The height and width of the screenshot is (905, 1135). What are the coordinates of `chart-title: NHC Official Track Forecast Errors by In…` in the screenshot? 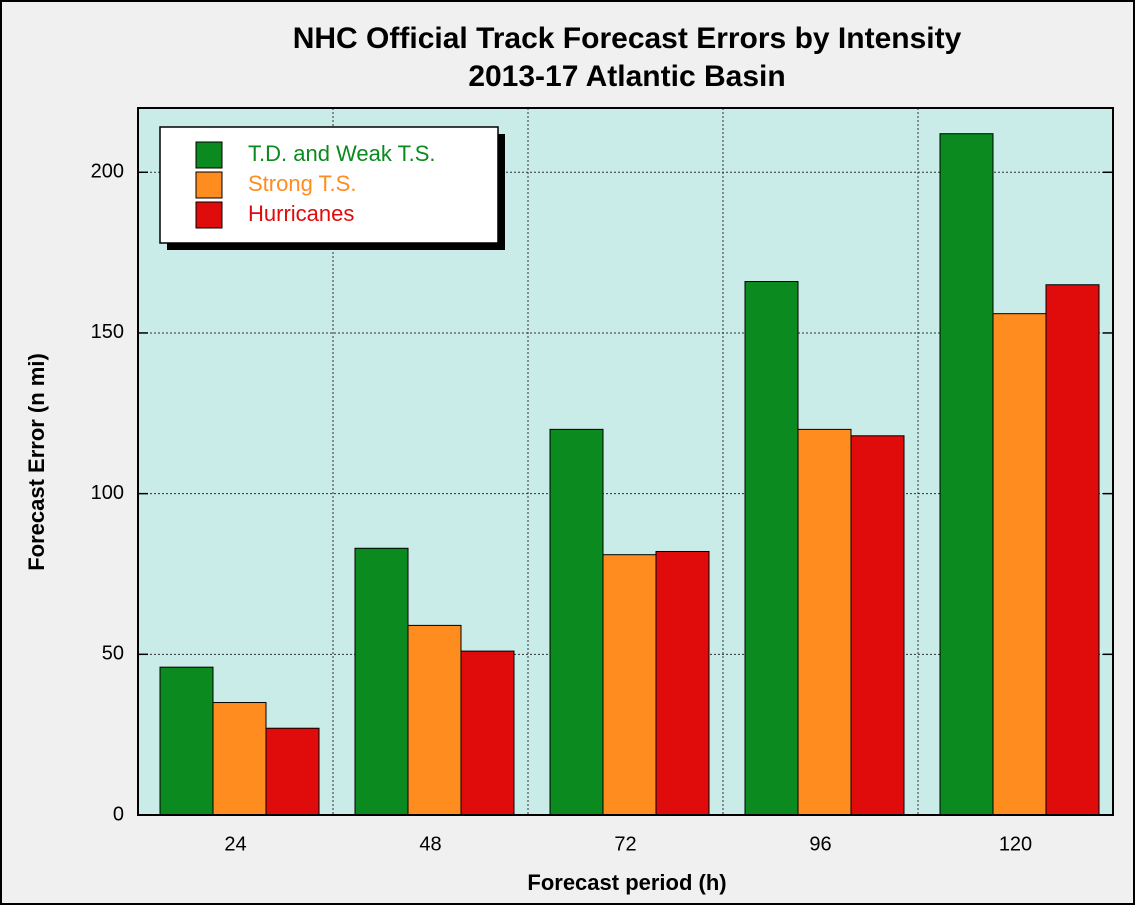 It's located at (627, 38).